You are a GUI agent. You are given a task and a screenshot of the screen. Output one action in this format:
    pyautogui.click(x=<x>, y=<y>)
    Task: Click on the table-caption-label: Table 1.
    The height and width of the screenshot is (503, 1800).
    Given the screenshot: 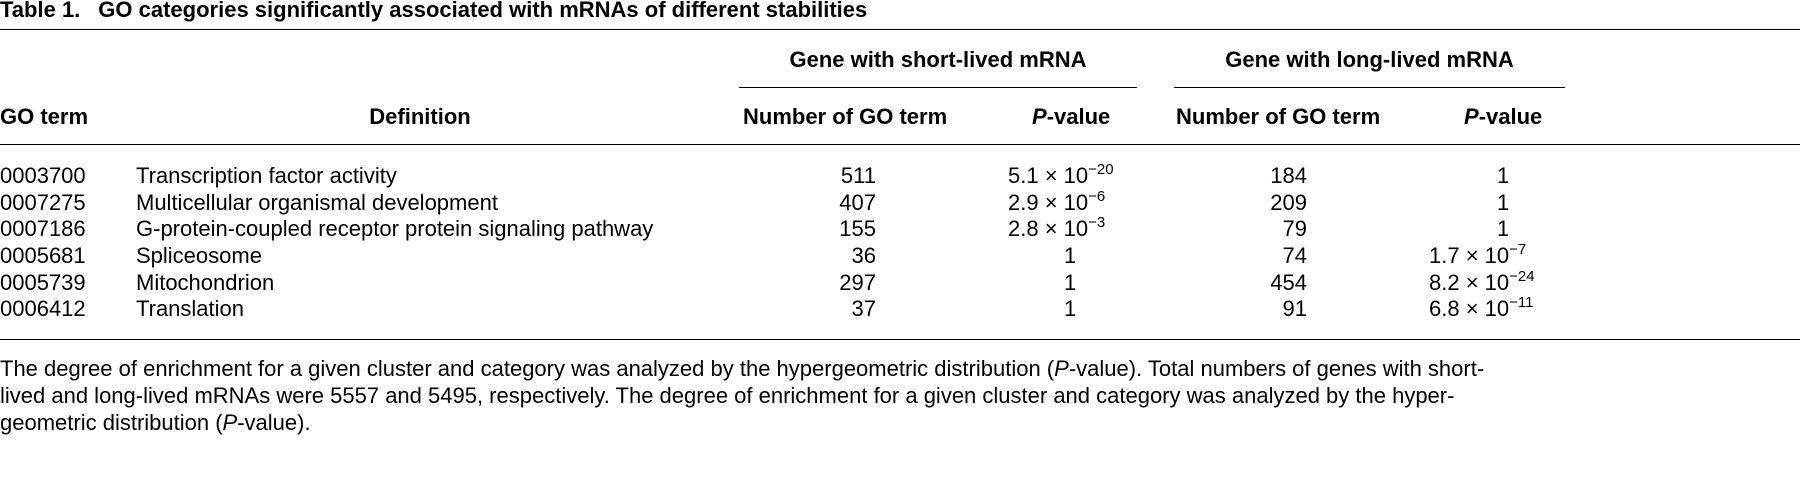 What is the action you would take?
    pyautogui.click(x=40, y=11)
    